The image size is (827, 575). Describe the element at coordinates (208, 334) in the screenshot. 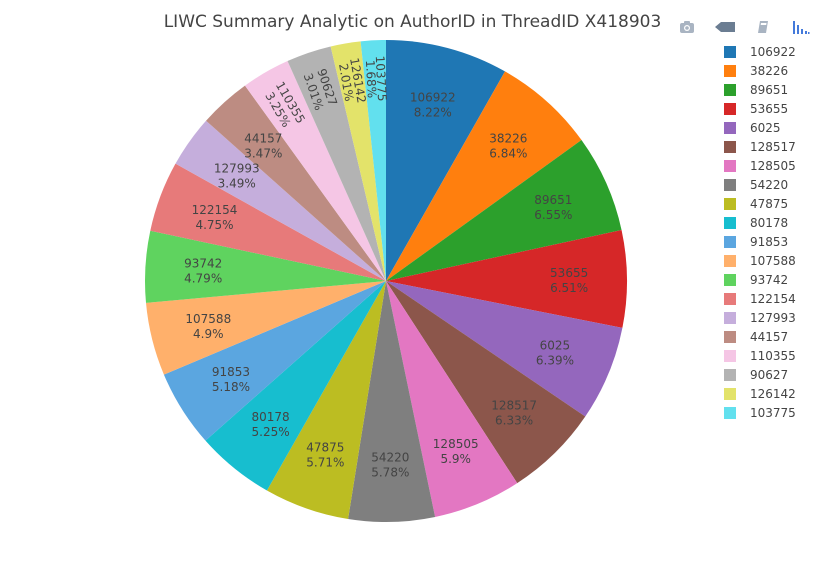

I see `slice-label-percent: 4.9%` at that location.